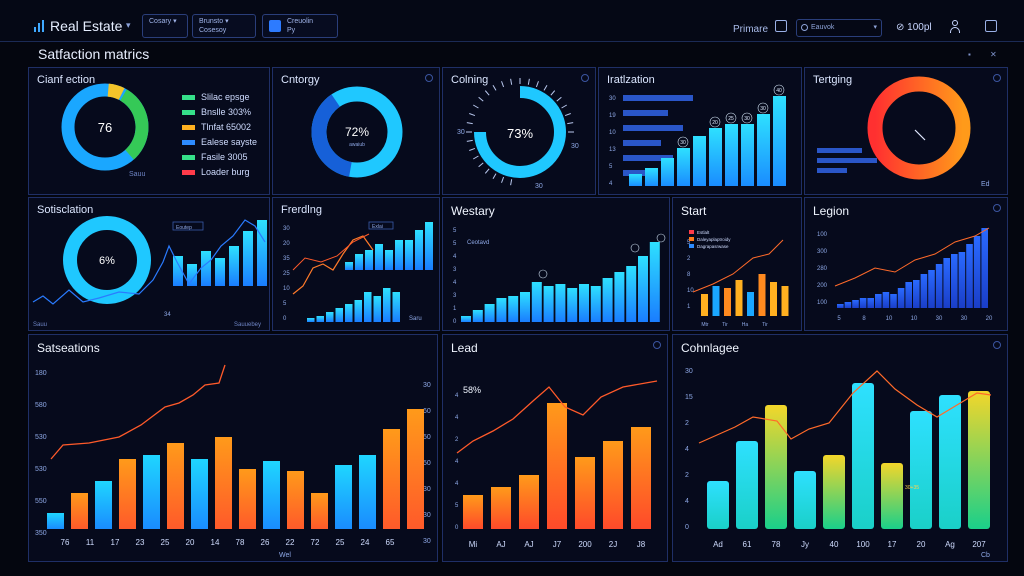 The image size is (1024, 576). I want to click on y-tick: 0, so click(455, 322).